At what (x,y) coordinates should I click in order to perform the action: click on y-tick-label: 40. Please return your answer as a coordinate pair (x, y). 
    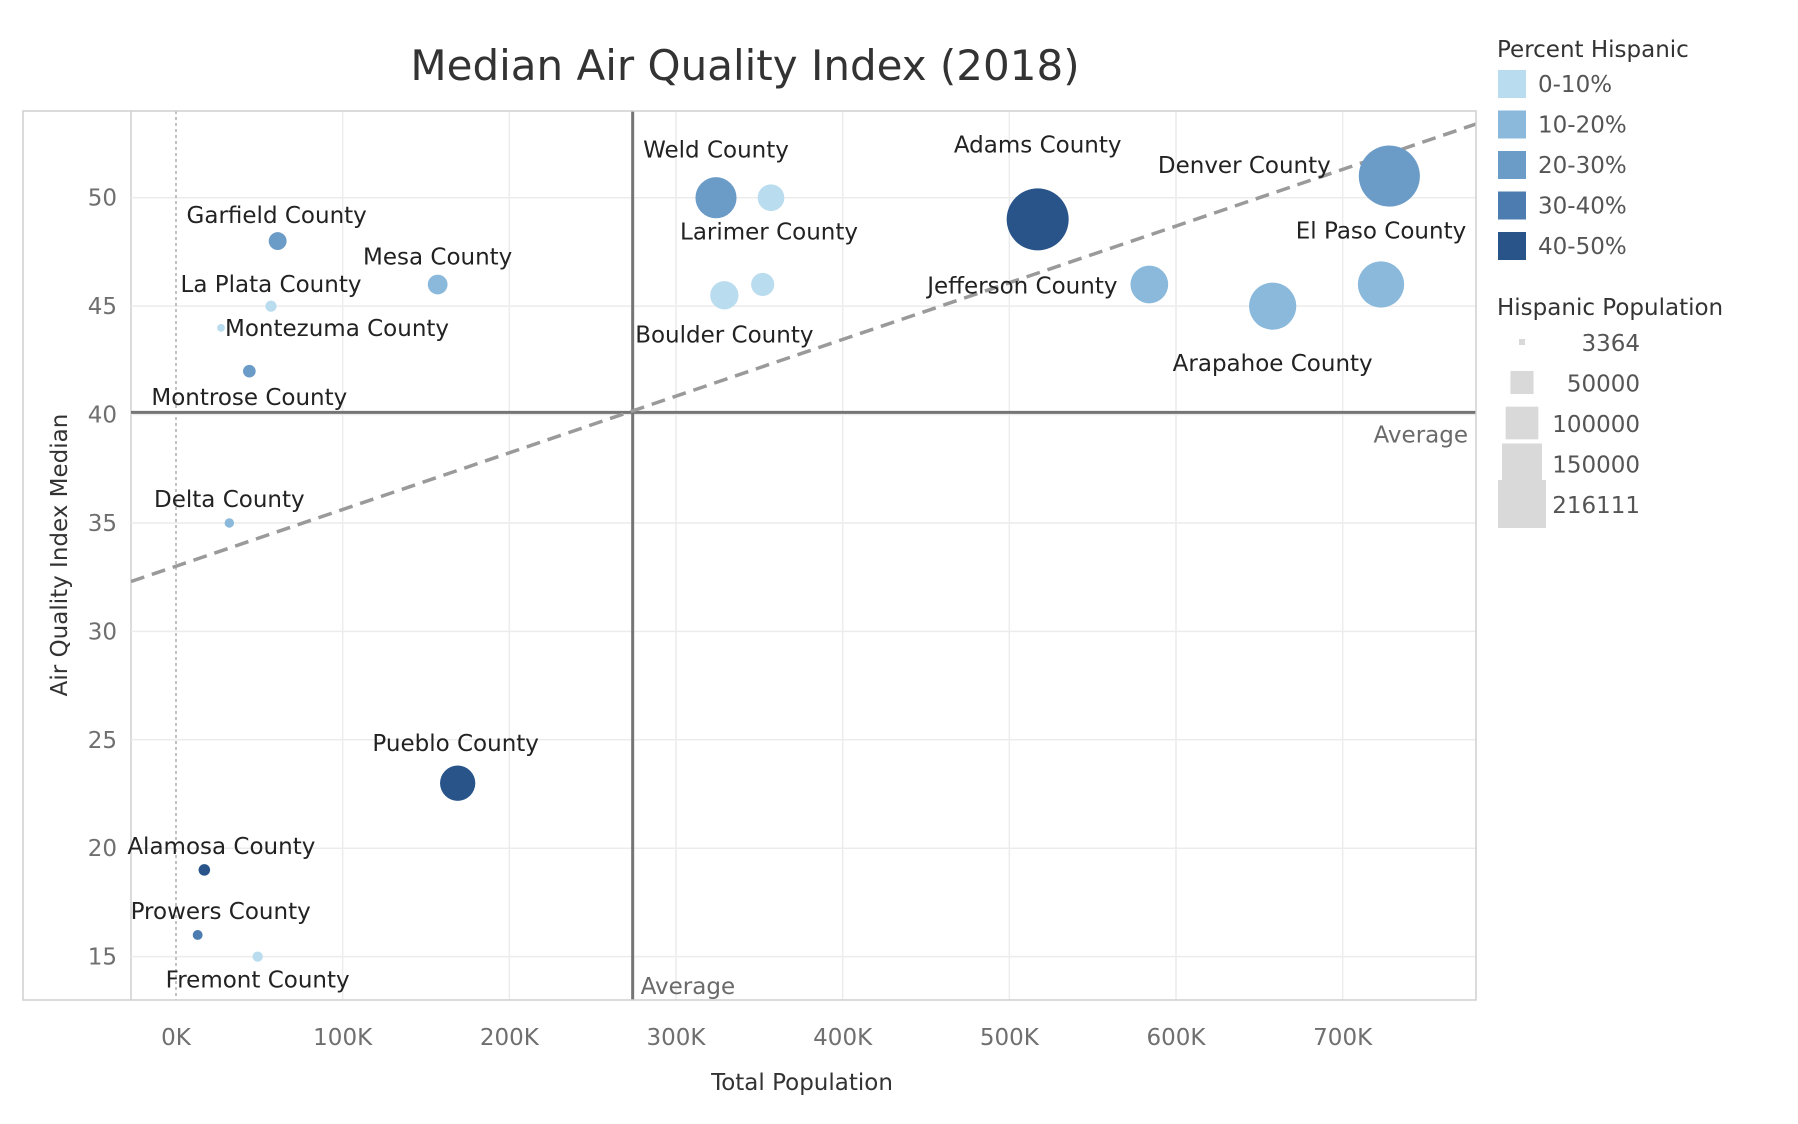
    Looking at the image, I should click on (102, 416).